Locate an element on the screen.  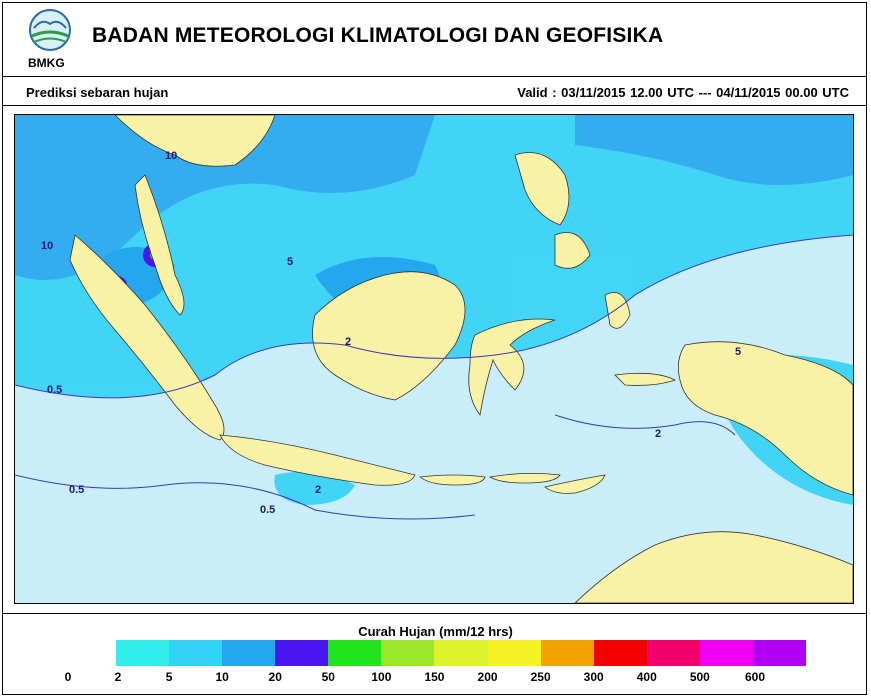
map-subtitle: Prediksi sebaran hujan is located at coordinates (97, 92).